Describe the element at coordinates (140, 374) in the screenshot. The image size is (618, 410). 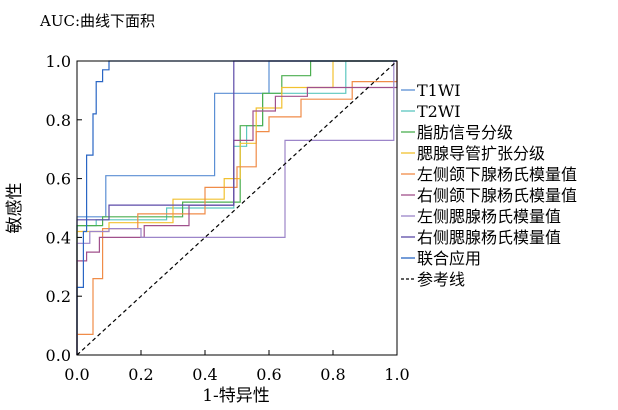
I see `x-tick-label: 0.2` at that location.